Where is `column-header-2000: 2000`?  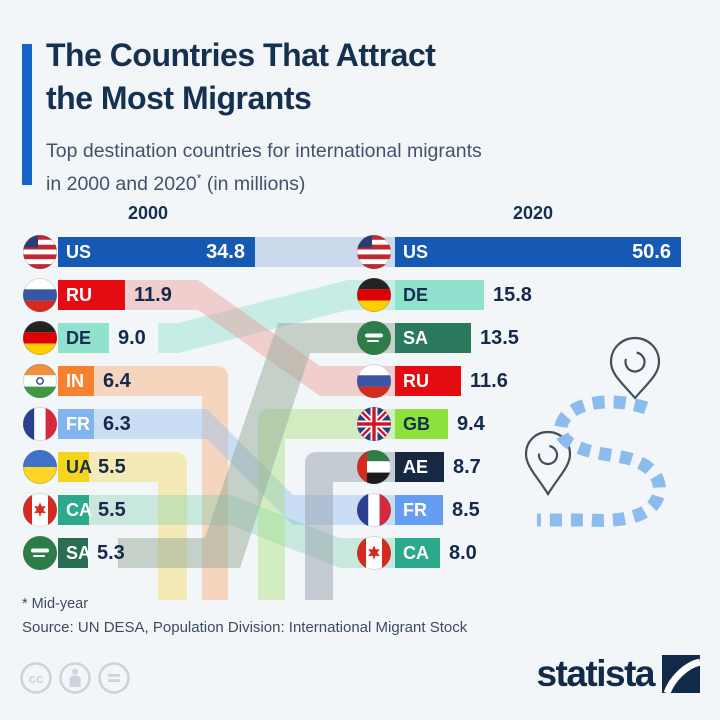
column-header-2000: 2000 is located at coordinates (148, 213).